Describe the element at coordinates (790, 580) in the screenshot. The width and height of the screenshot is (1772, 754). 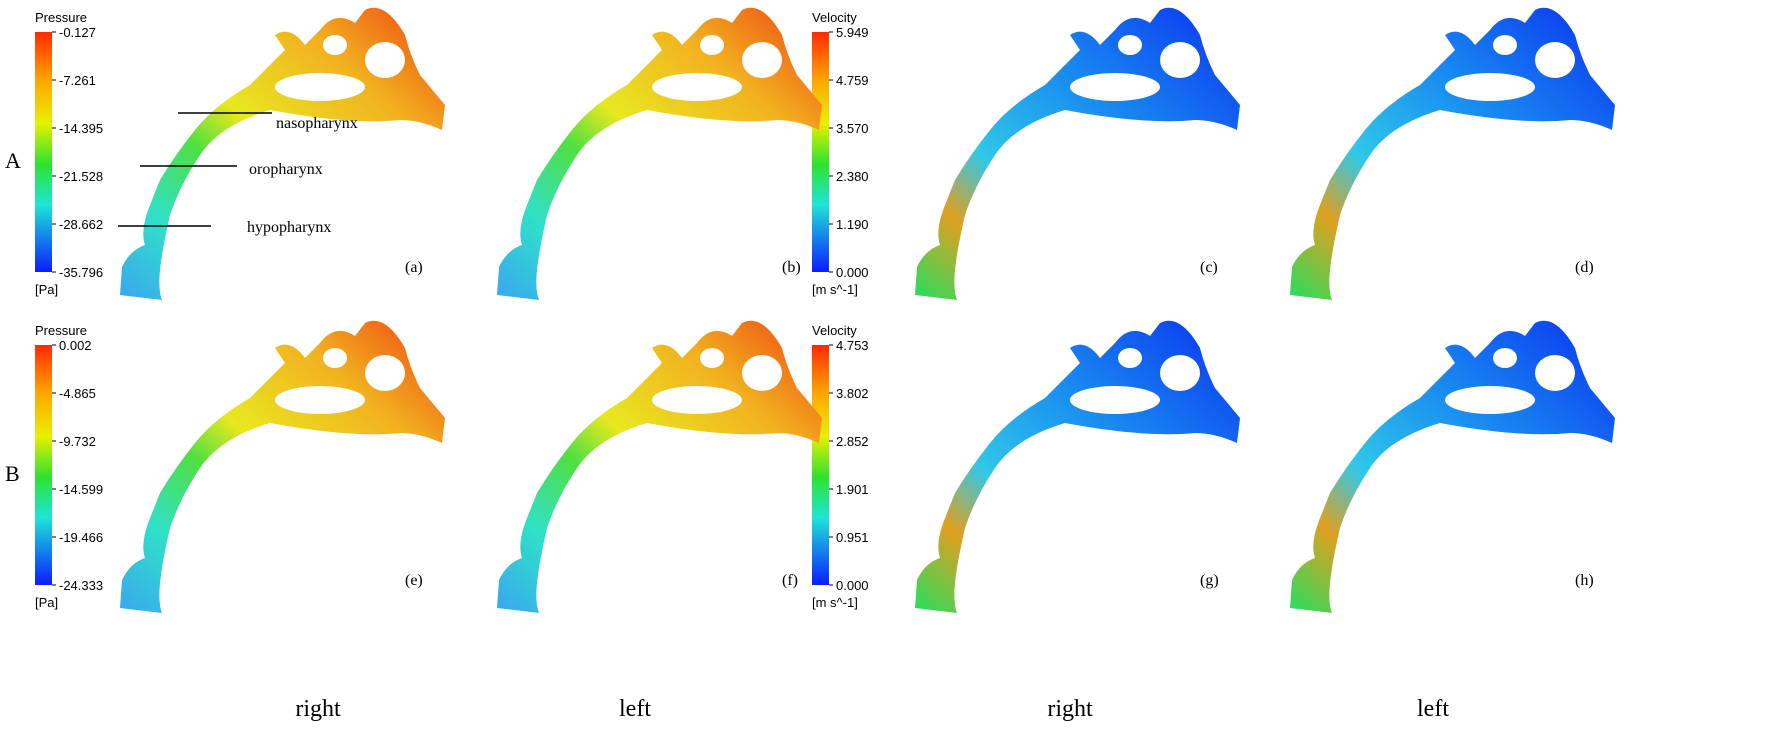
I see `panel-label: (f)` at that location.